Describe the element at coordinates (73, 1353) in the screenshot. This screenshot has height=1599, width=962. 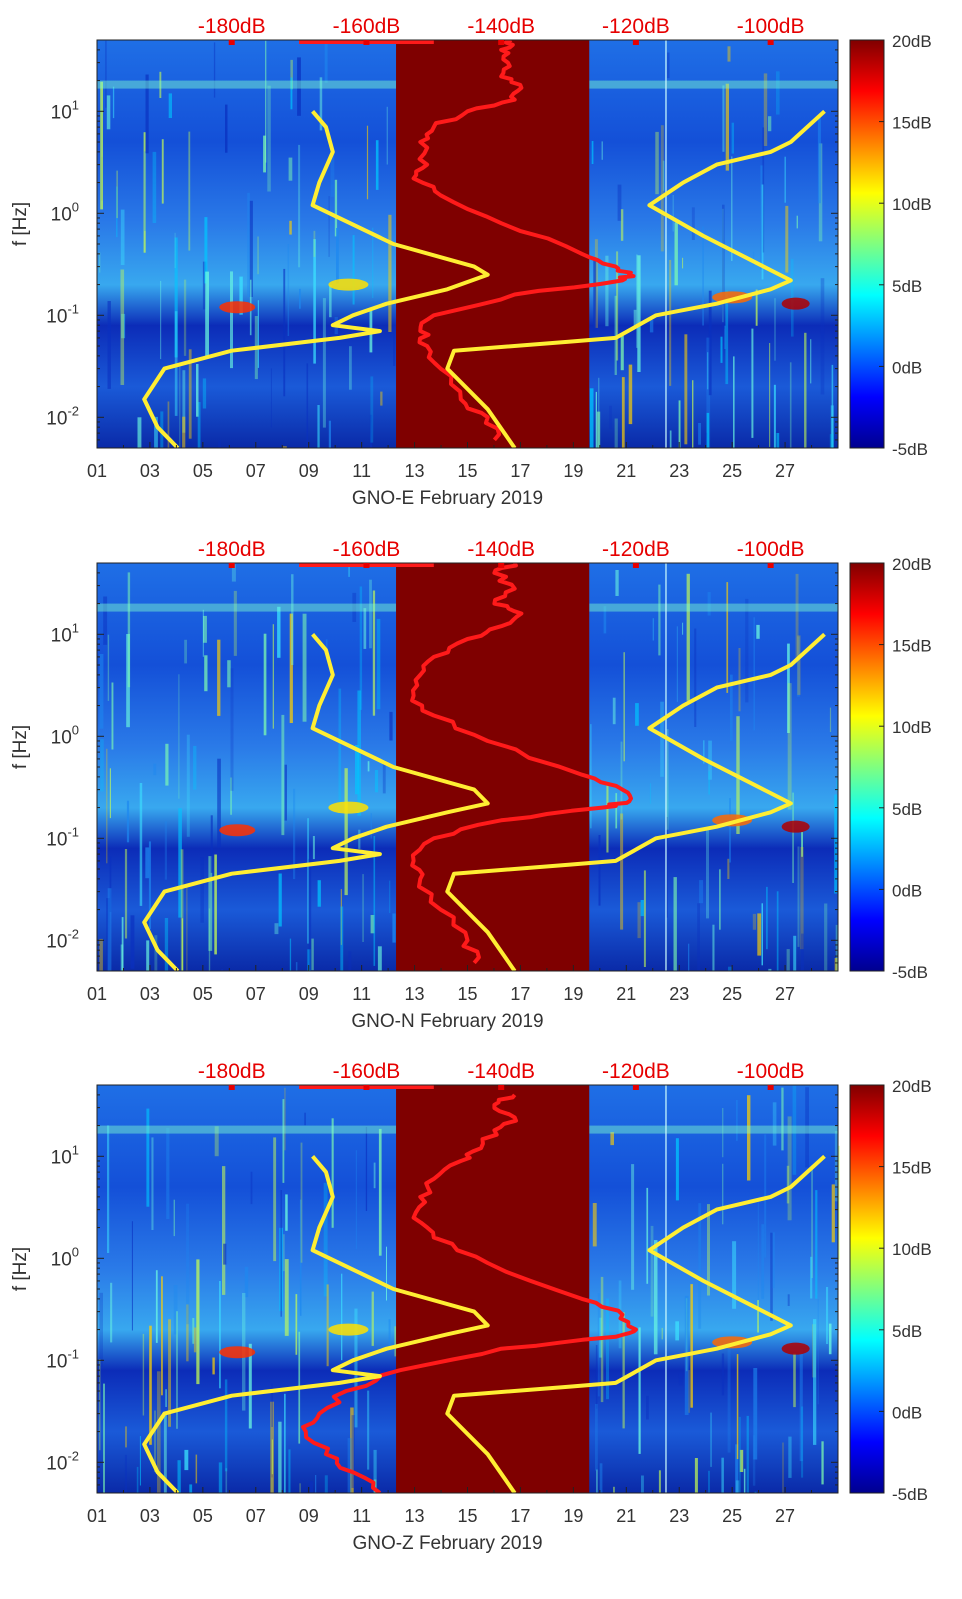
I see `y-tick-exponent: -1` at that location.